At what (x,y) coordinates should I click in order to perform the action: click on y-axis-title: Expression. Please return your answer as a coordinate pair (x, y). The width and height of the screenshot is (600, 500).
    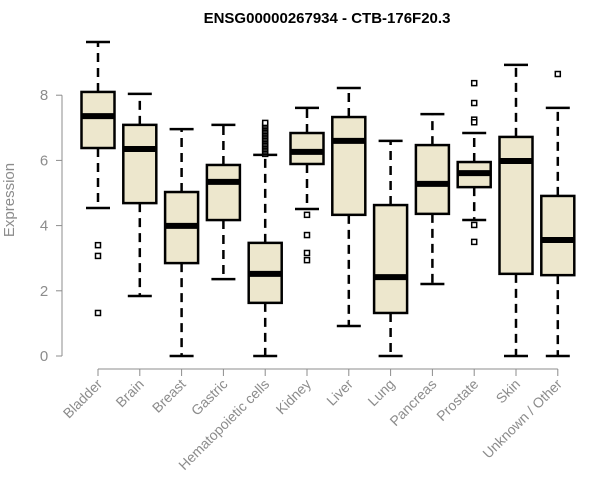
    Looking at the image, I should click on (9, 200).